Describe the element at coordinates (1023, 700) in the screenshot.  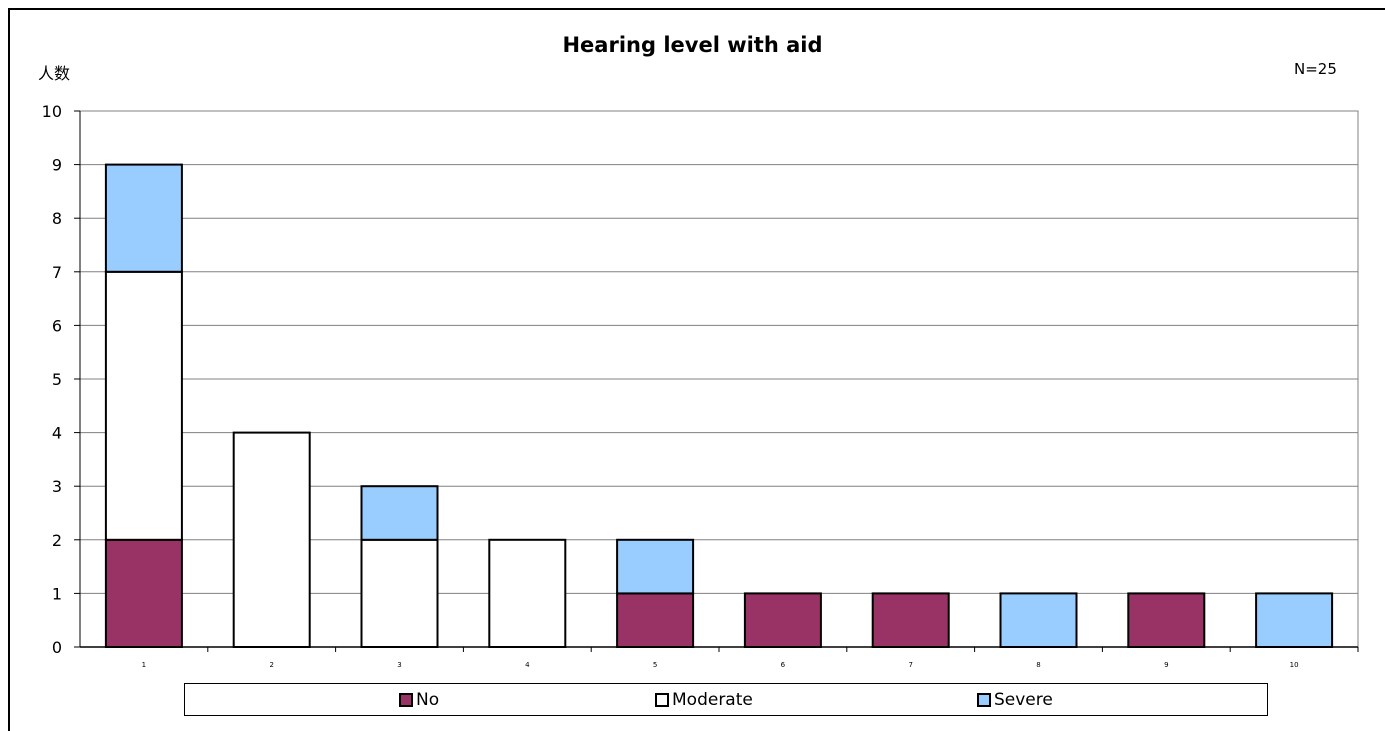
I see `legend-label-severe: Severe` at that location.